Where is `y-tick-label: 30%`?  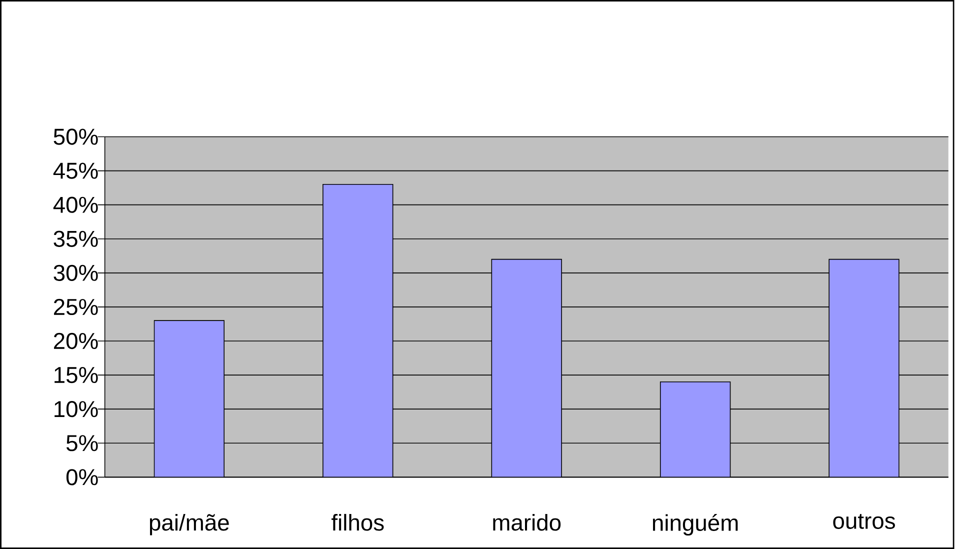 y-tick-label: 30% is located at coordinates (76, 272).